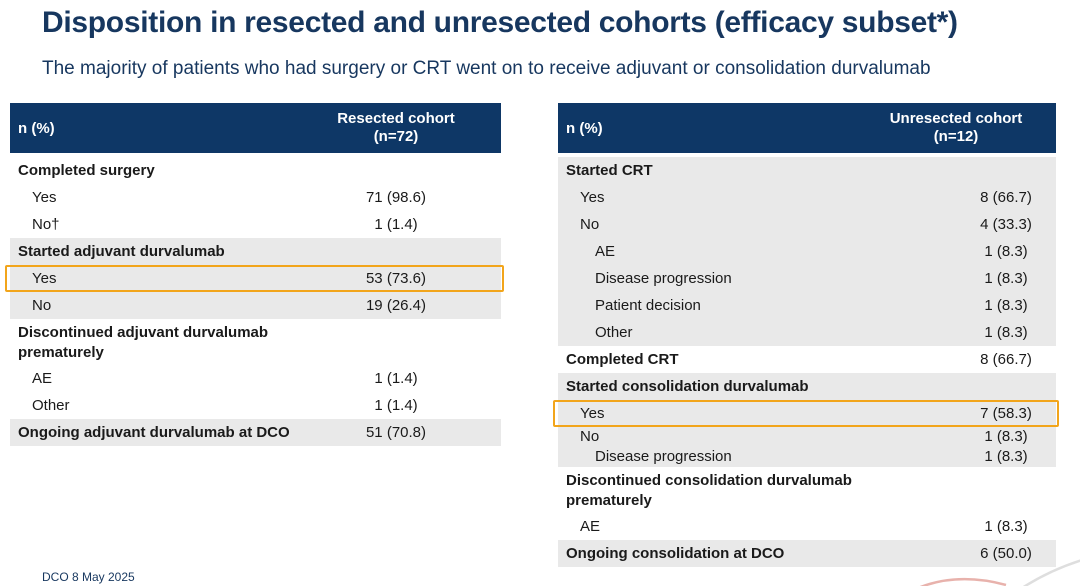  I want to click on table-row: Yes 53 (73.6), so click(254, 278).